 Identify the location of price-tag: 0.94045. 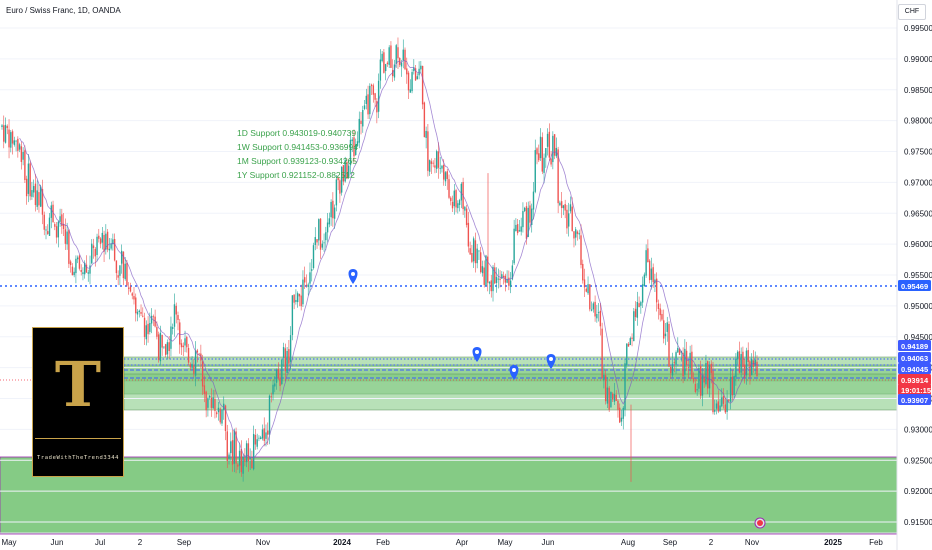
(914, 368).